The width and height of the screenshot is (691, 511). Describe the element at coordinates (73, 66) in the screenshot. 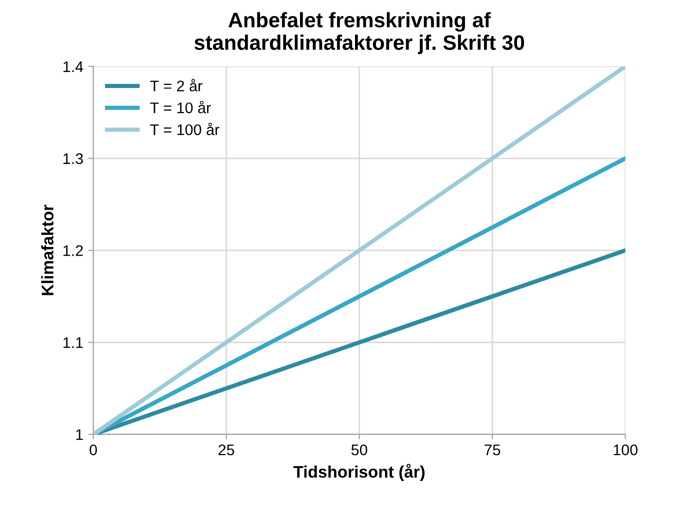

I see `y-tick-label: 1.4` at that location.